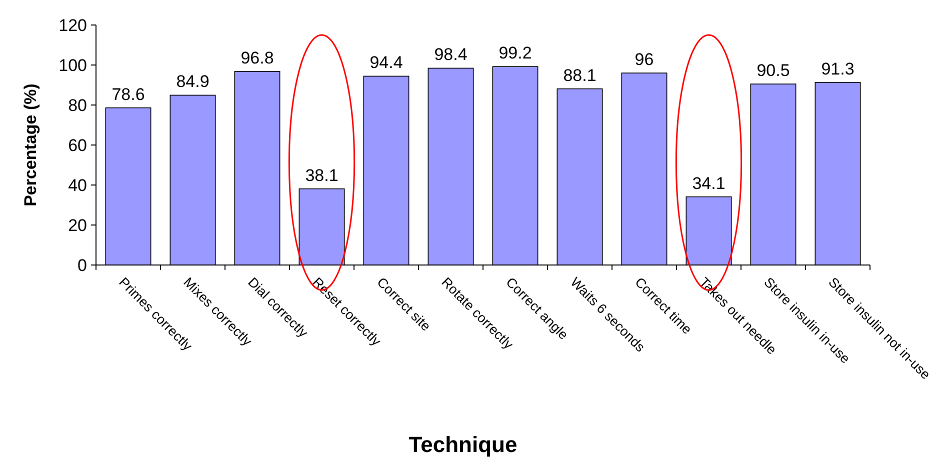 The height and width of the screenshot is (460, 945). Describe the element at coordinates (128, 94) in the screenshot. I see `data-label: 78.6` at that location.